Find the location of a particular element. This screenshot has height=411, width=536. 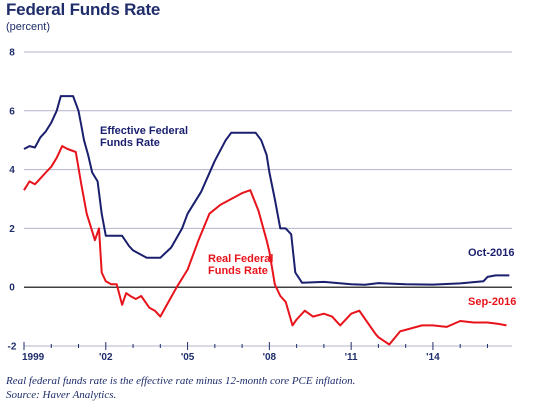

x-tick-label: '02 is located at coordinates (106, 357).